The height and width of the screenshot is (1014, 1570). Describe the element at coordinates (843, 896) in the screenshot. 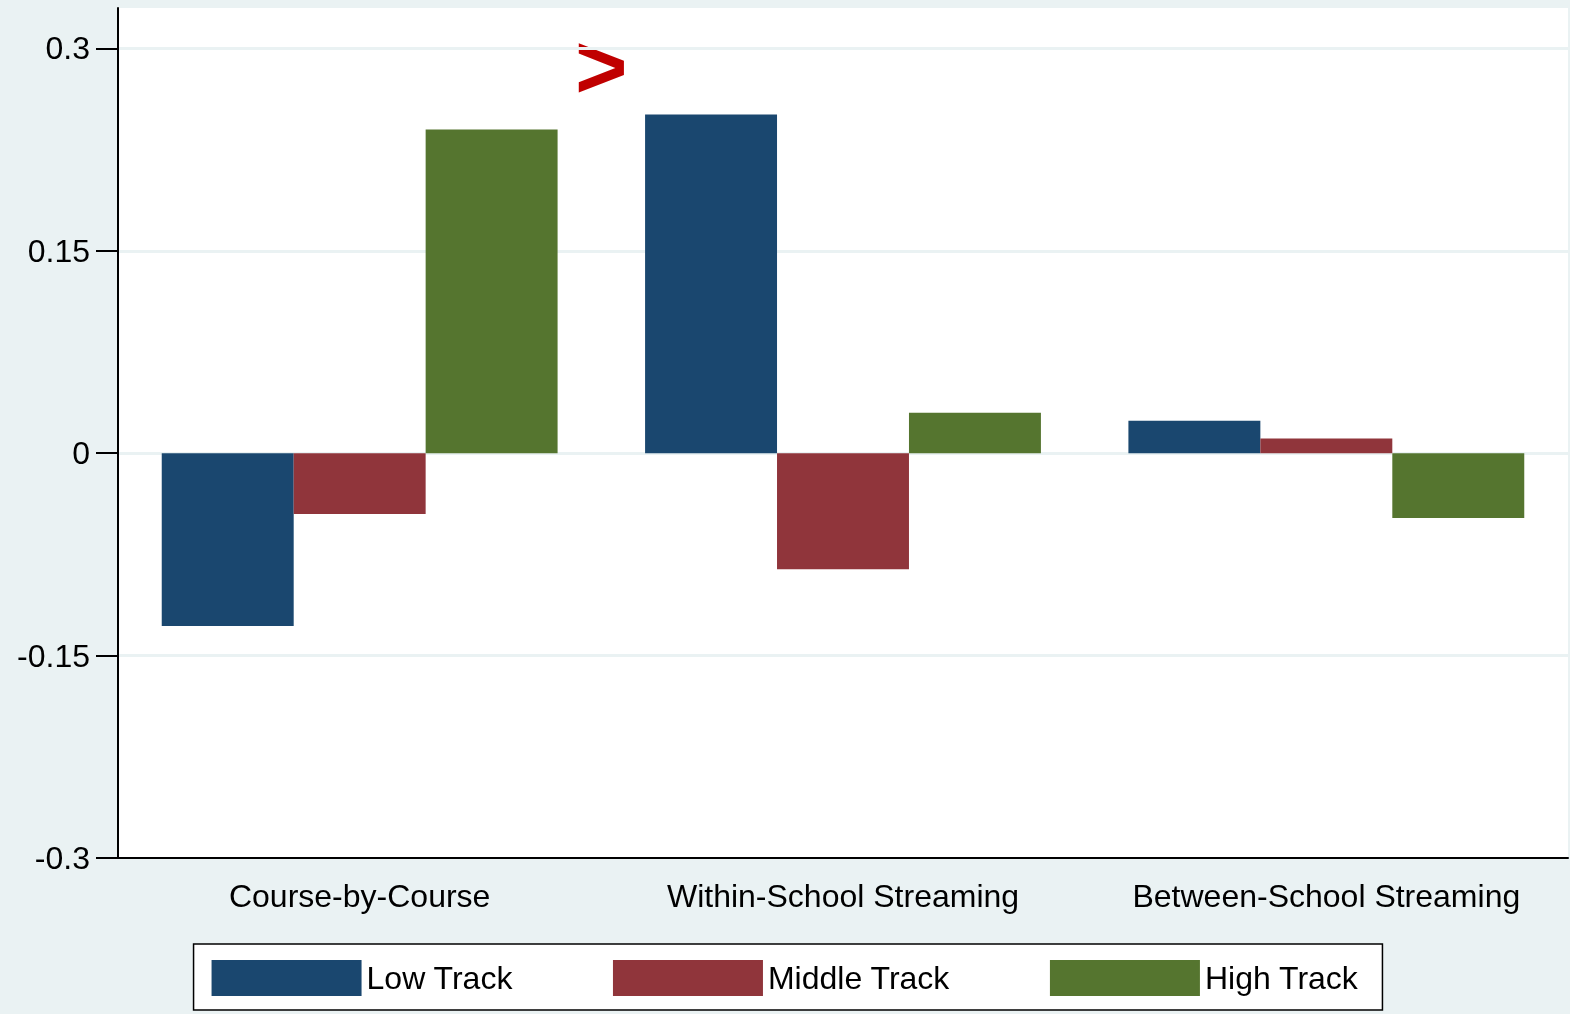

I see `x-tick-label: Within-School Streaming` at that location.